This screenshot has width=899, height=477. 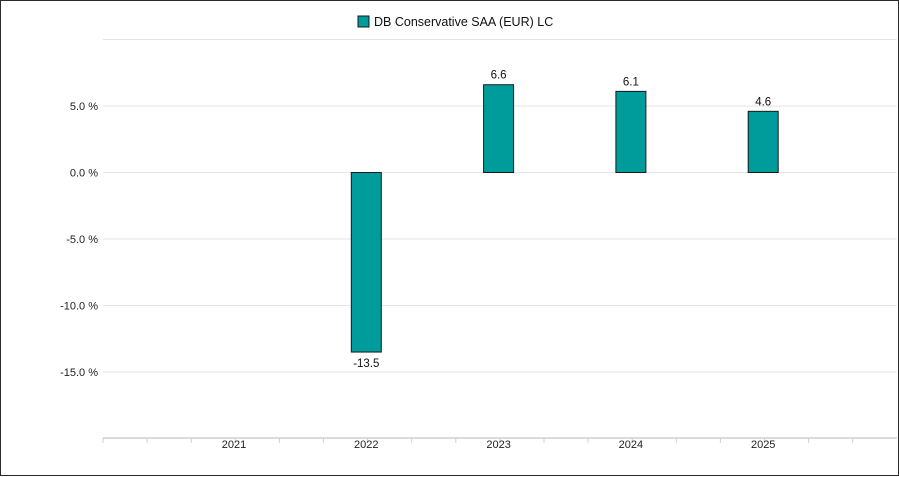 I want to click on x-axis, so click(x=499, y=440).